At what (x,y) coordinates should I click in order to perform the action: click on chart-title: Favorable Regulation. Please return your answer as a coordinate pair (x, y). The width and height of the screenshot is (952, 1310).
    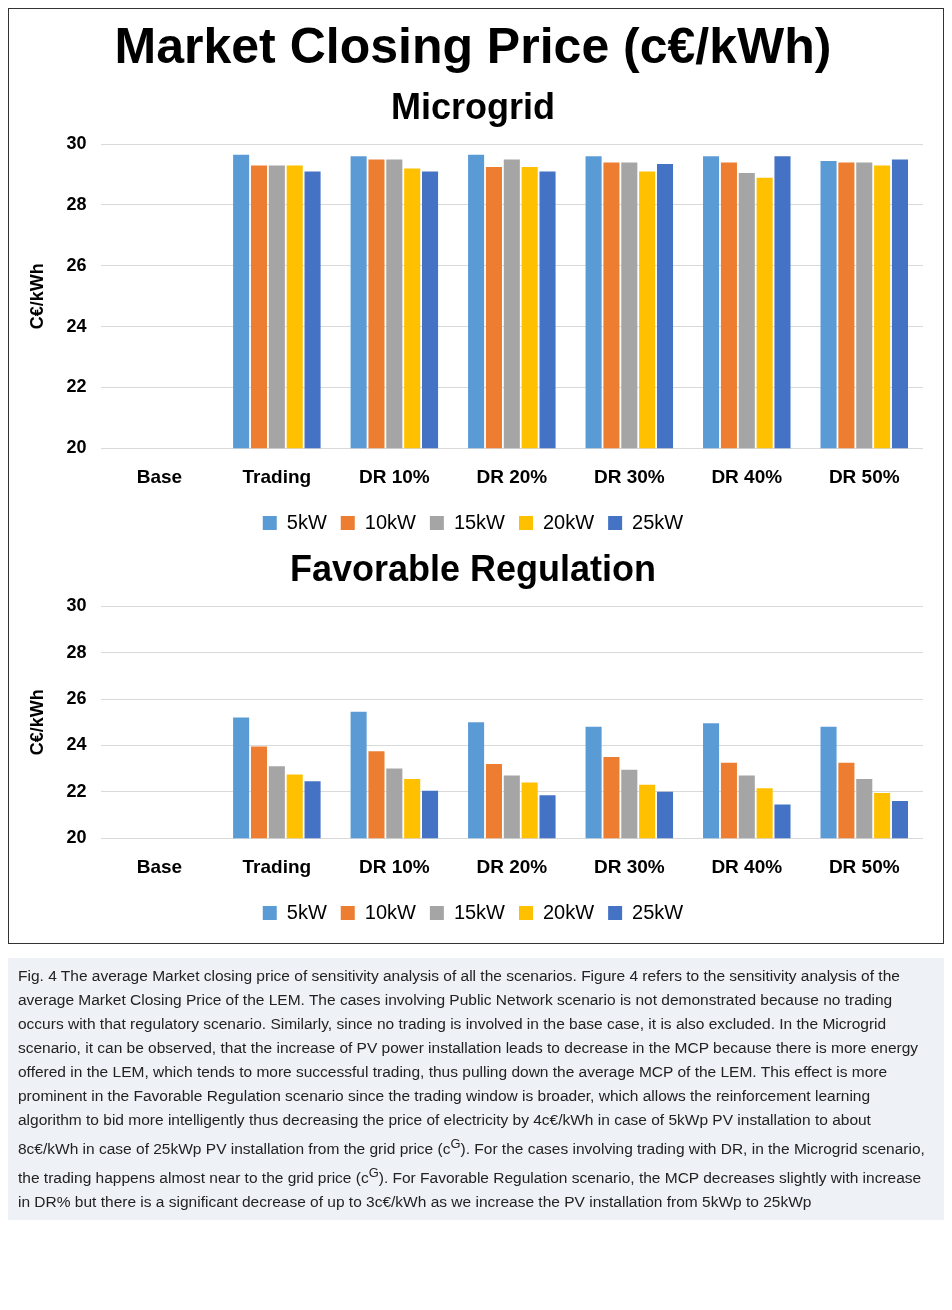
    Looking at the image, I should click on (473, 568).